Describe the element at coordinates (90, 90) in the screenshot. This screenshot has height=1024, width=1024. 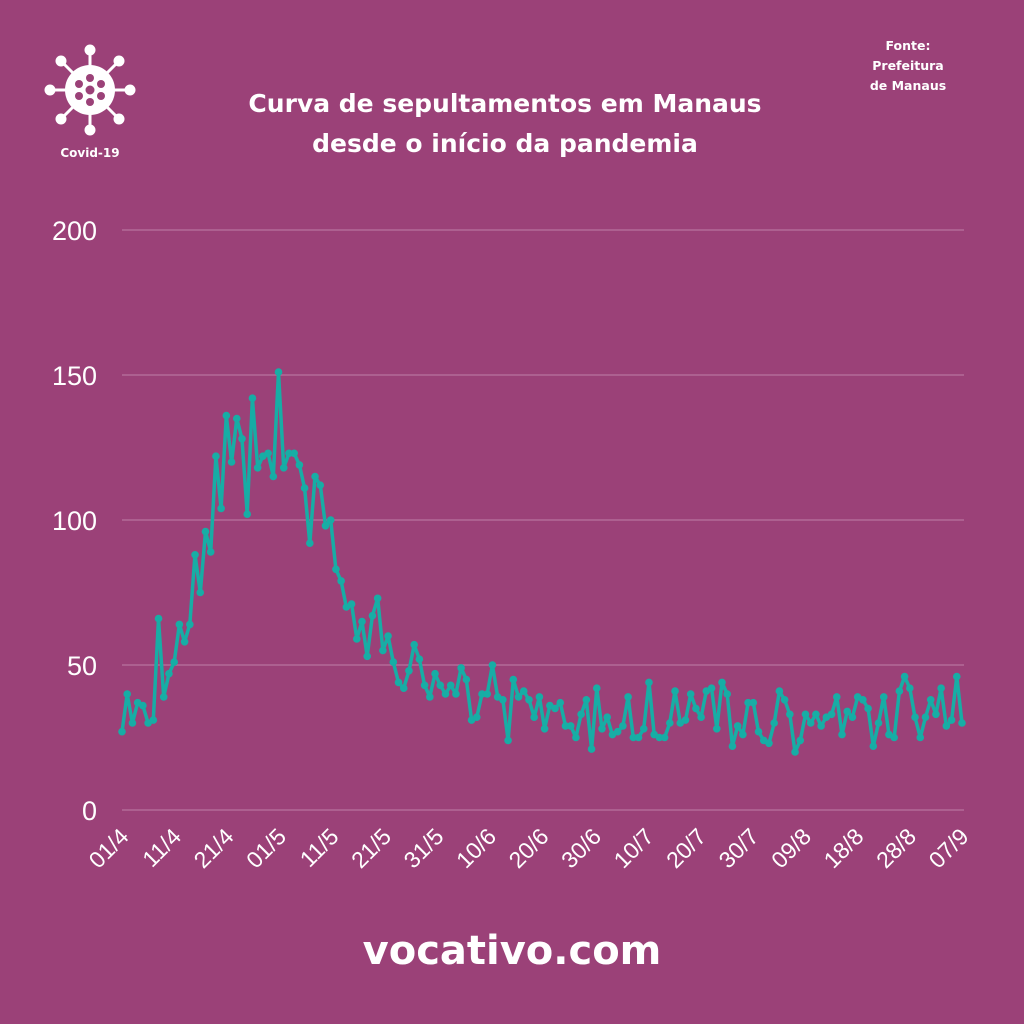
I see `virus-icon` at that location.